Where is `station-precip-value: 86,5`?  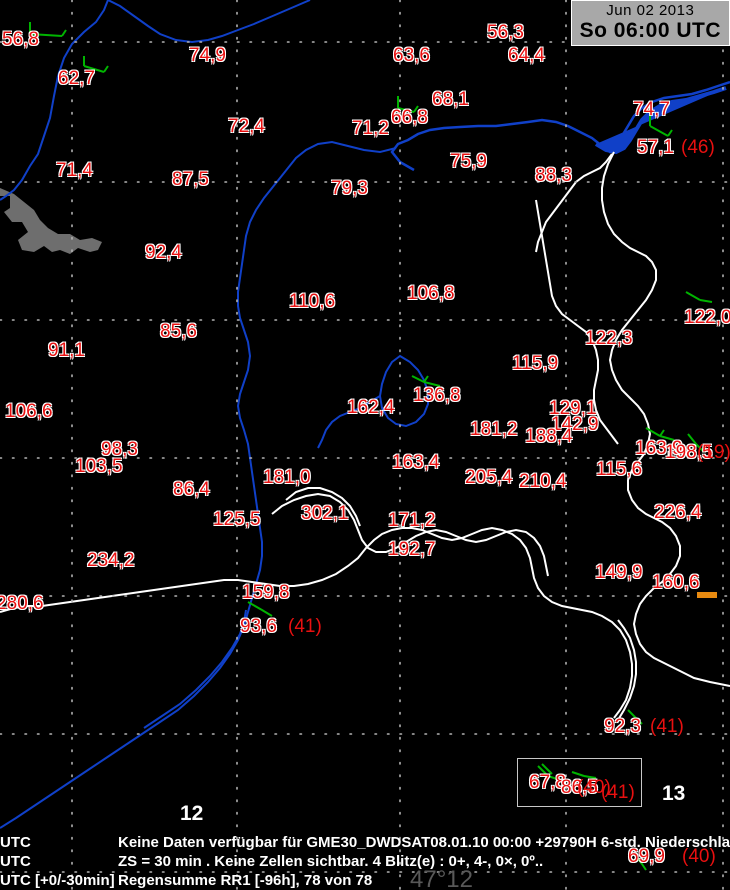
station-precip-value: 86,5 is located at coordinates (579, 787).